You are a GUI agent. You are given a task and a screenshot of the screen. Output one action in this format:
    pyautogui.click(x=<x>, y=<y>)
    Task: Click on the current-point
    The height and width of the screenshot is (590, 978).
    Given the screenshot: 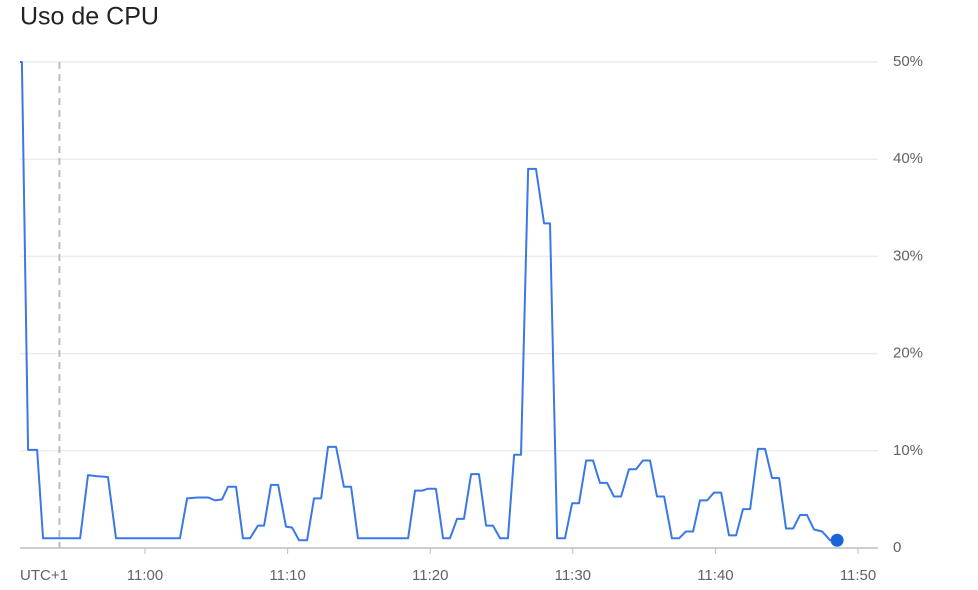 What is the action you would take?
    pyautogui.click(x=837, y=540)
    